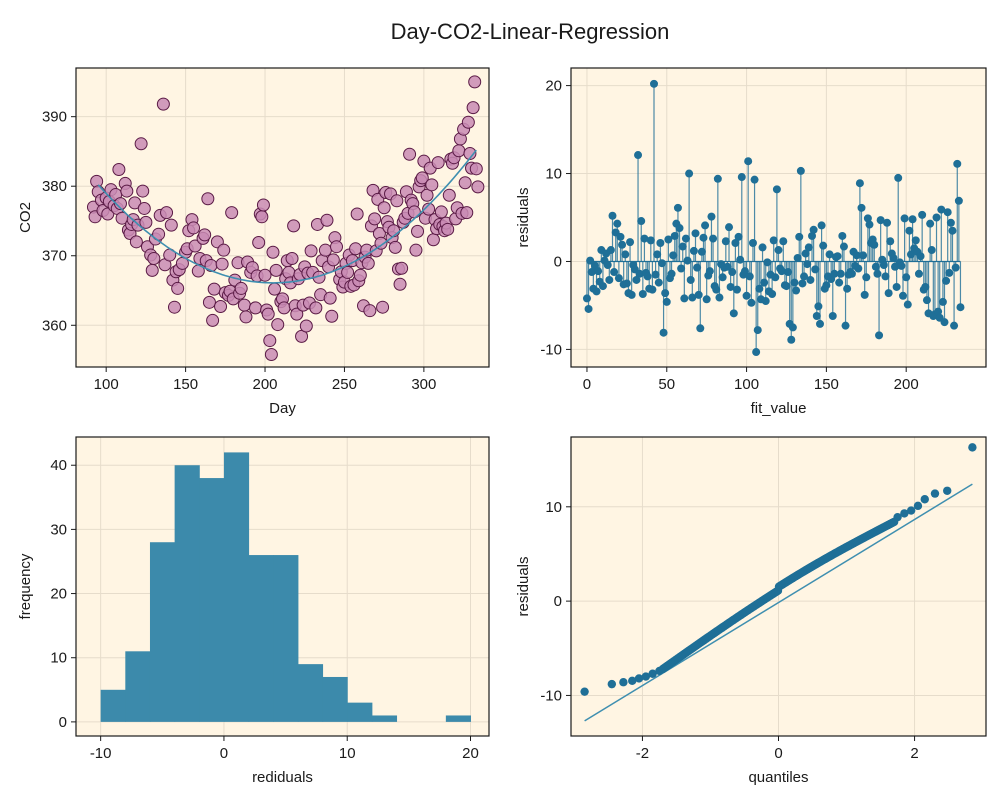 This screenshot has width=1000, height=800. I want to click on x-tick-label: 300, so click(423, 384).